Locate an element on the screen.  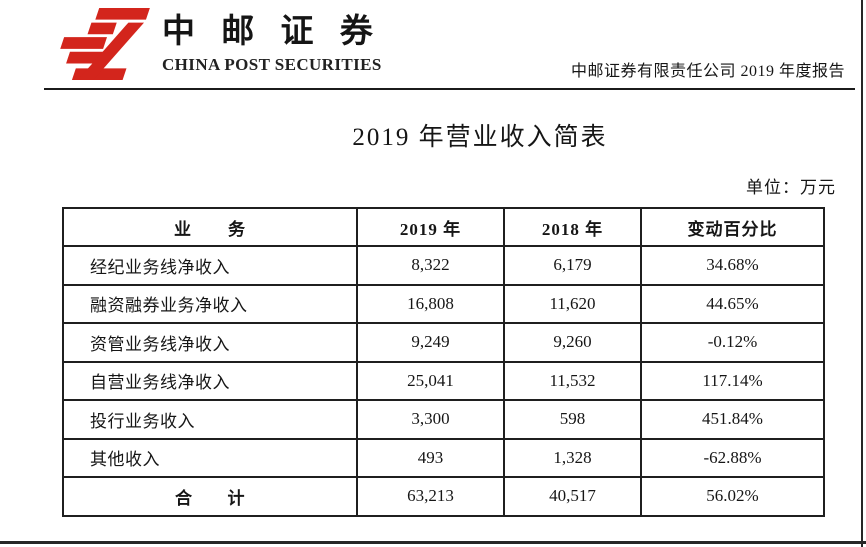
table-row: 自营业务线净收入 25,041 11,532 117.14% is located at coordinates (443, 380).